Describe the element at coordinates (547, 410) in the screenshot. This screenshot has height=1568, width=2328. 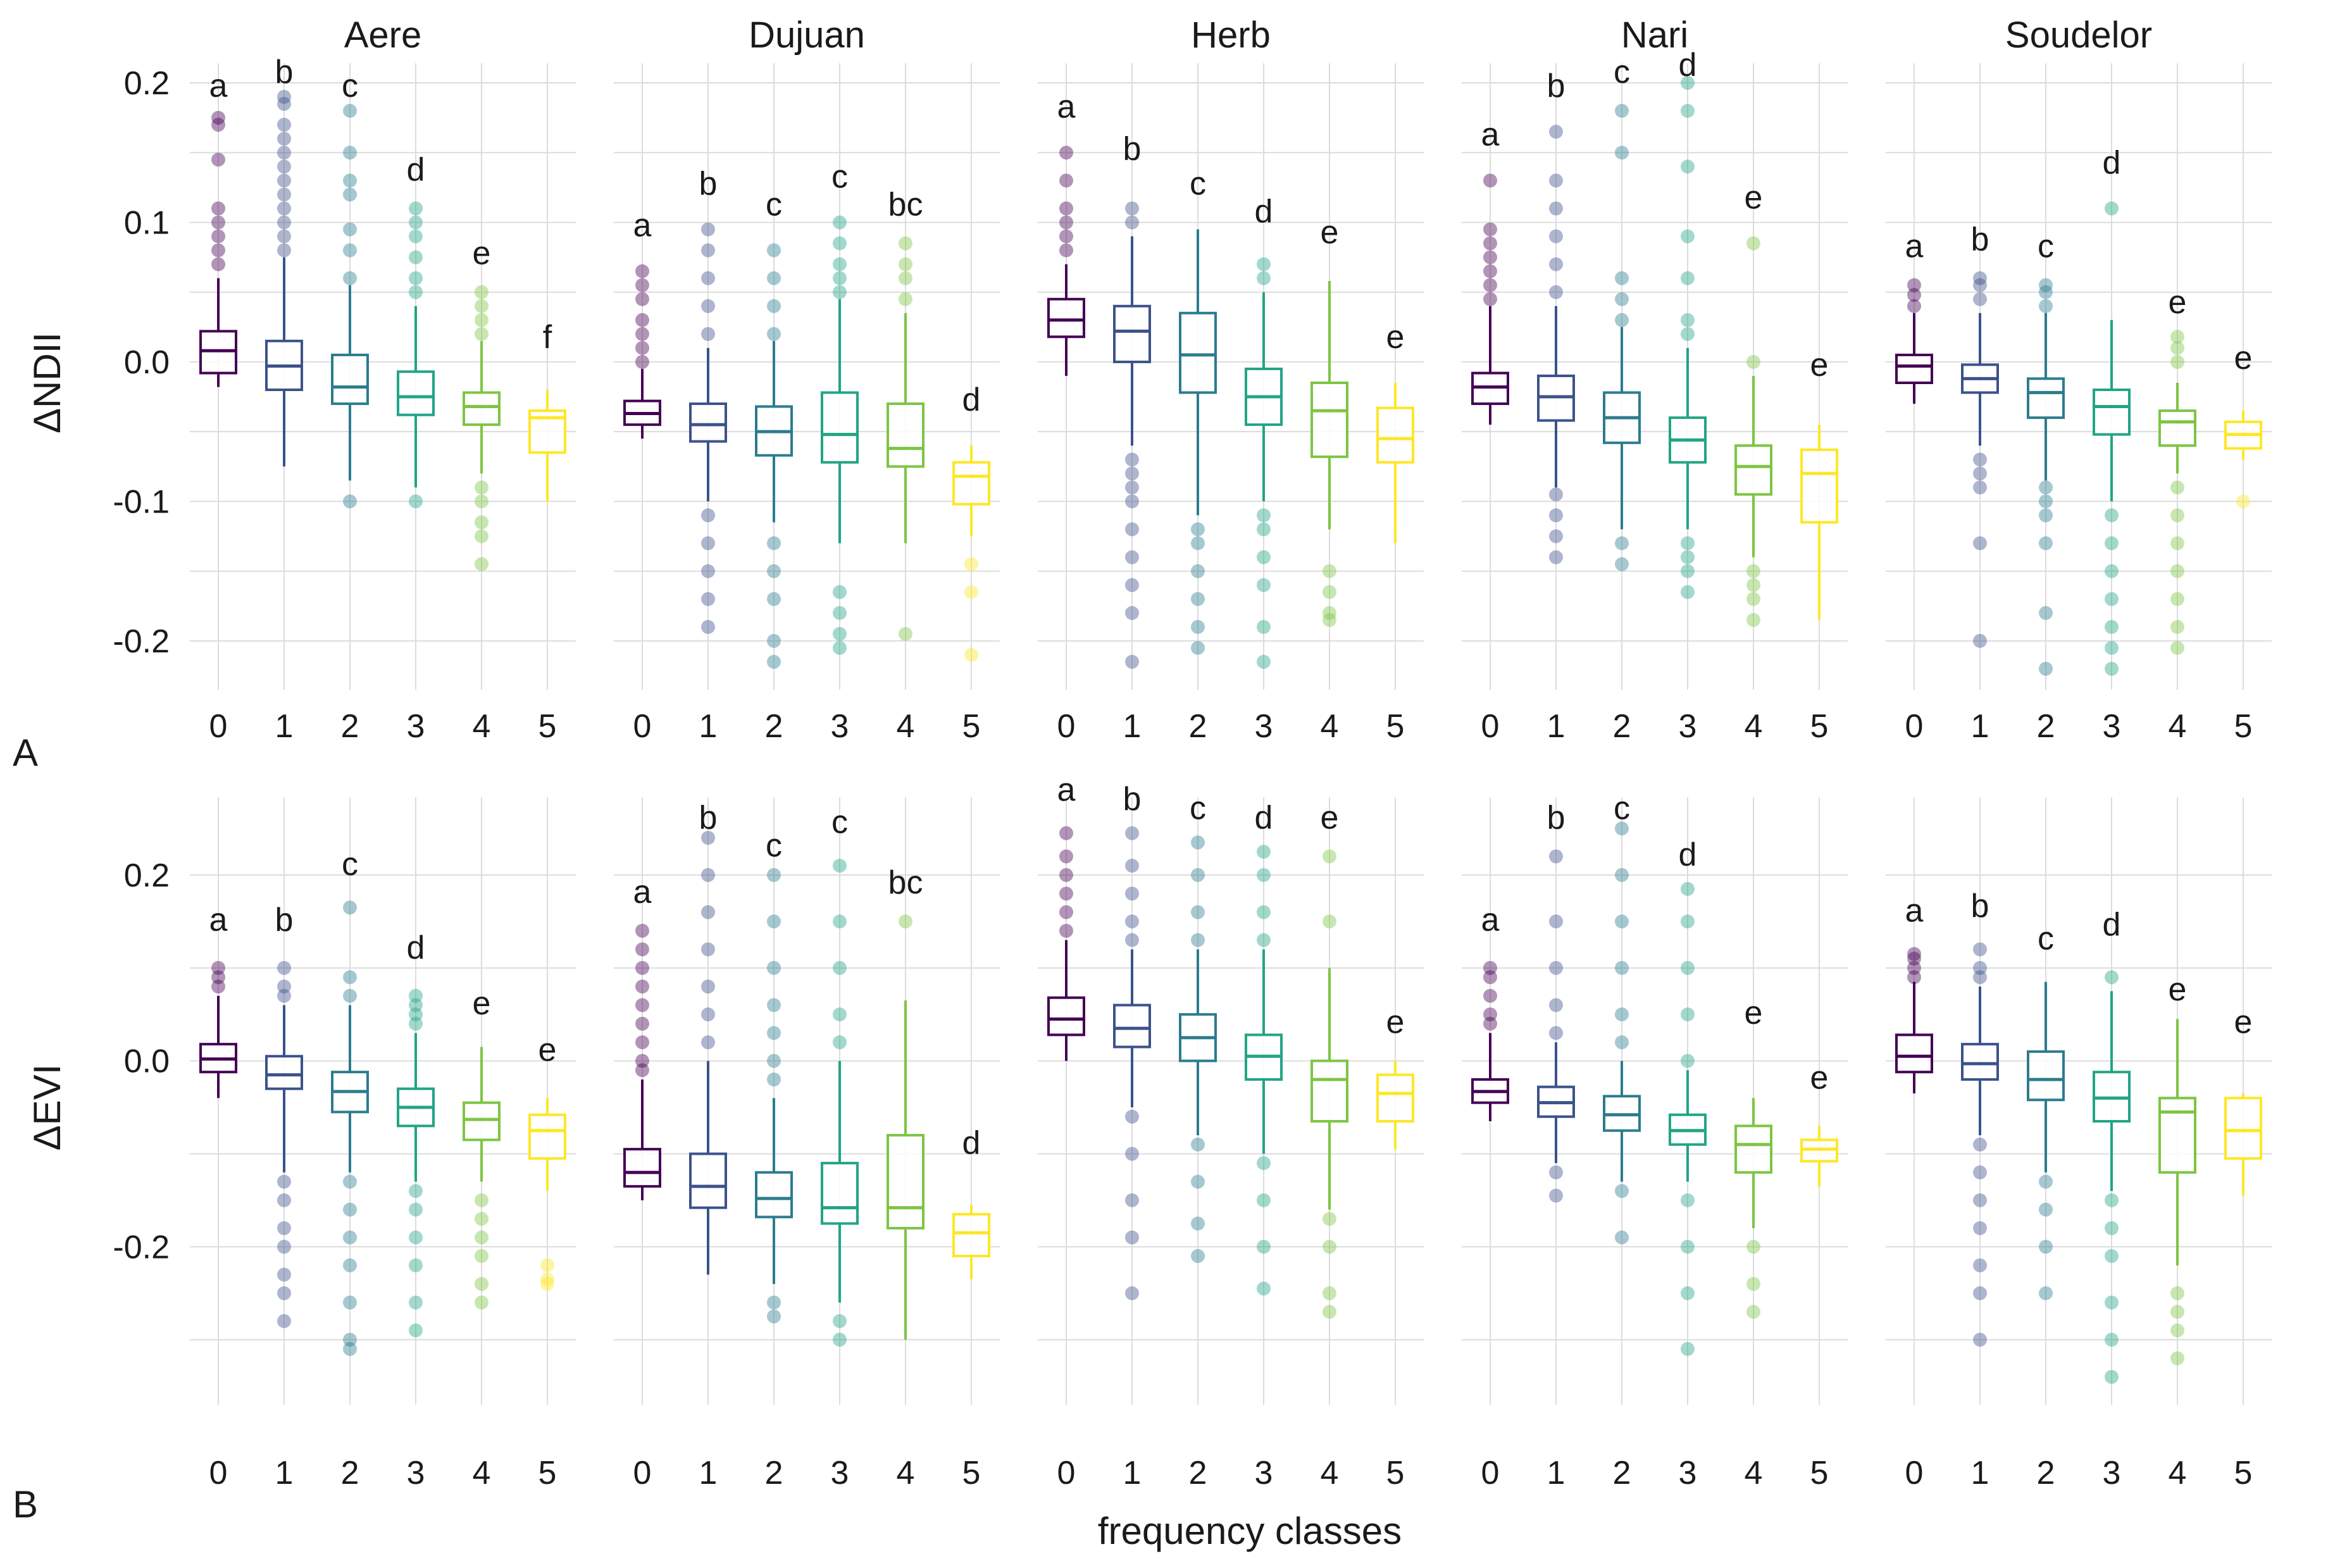
I see `box-aere-5: f` at that location.